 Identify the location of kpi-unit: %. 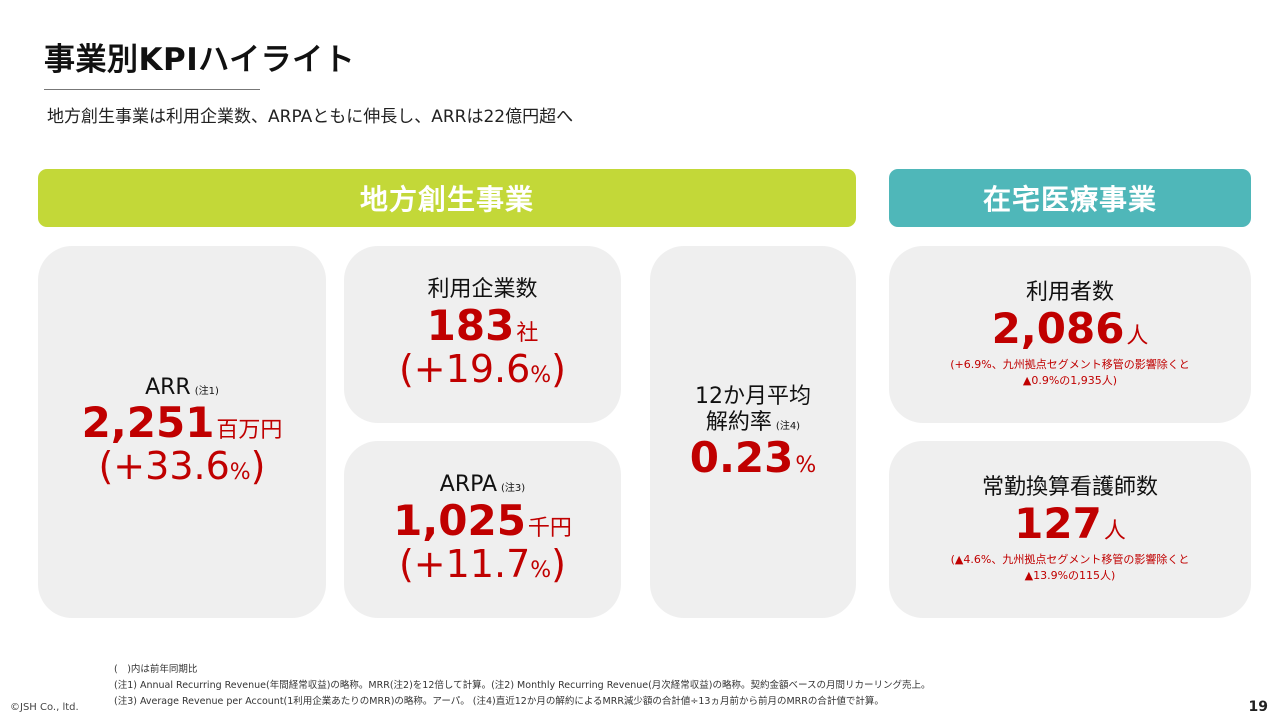
(806, 466).